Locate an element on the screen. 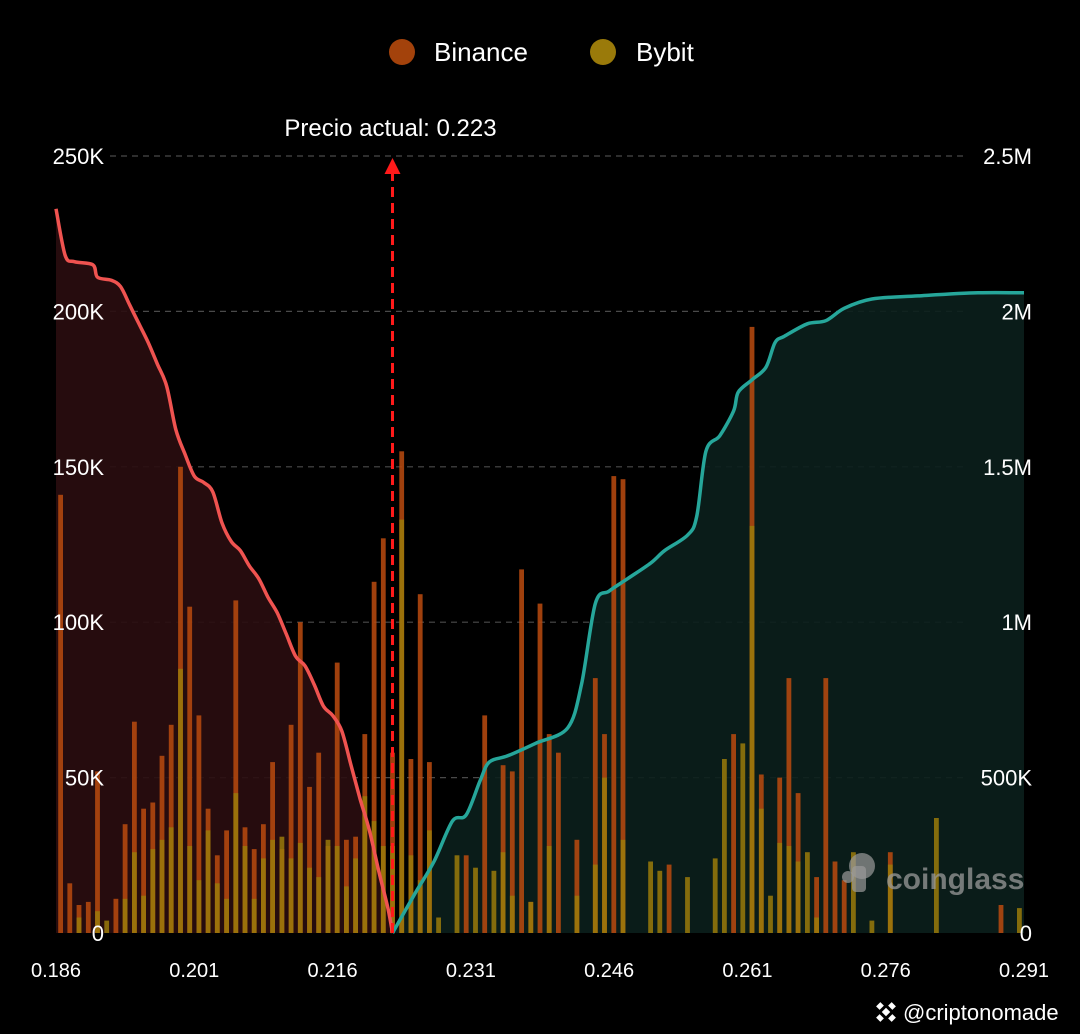 This screenshot has height=1034, width=1080. y-axis-right: 0 500K 1M 1.5M 2M 2.5M is located at coordinates (1007, 545).